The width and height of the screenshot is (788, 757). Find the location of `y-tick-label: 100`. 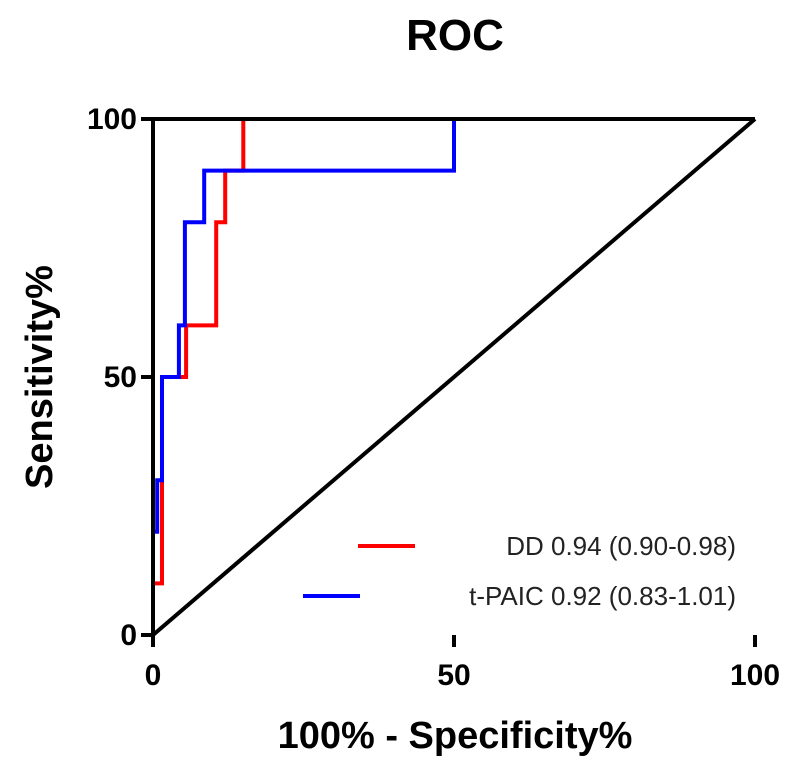

y-tick-label: 100 is located at coordinates (112, 119).